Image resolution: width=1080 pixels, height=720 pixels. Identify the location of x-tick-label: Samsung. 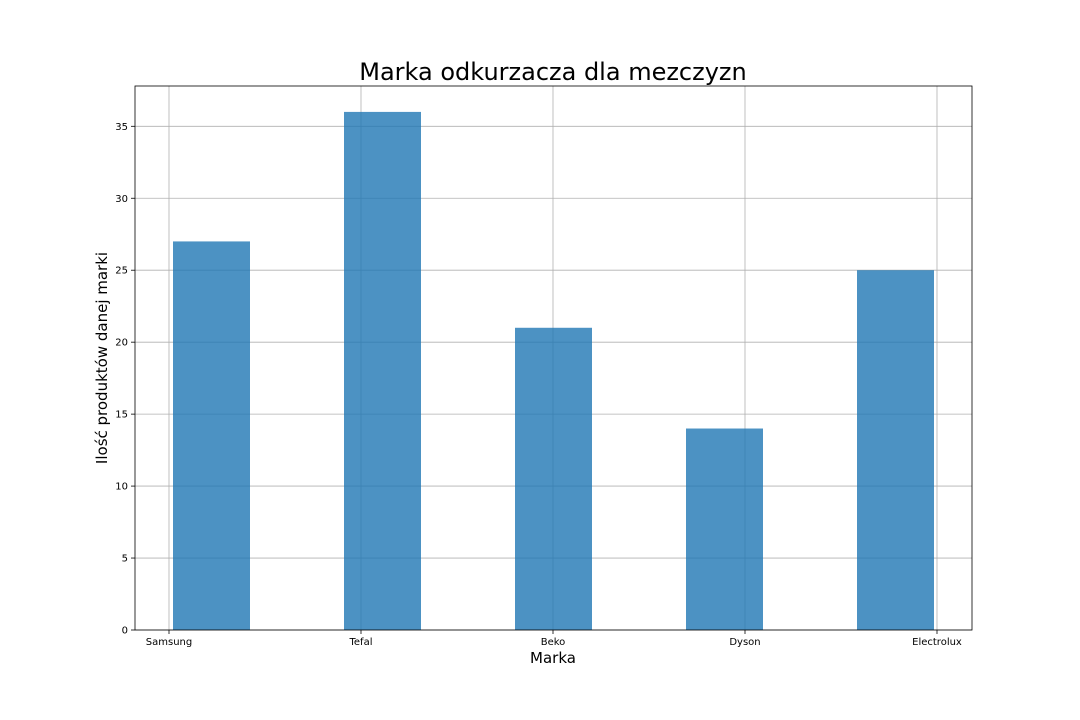
(169, 642).